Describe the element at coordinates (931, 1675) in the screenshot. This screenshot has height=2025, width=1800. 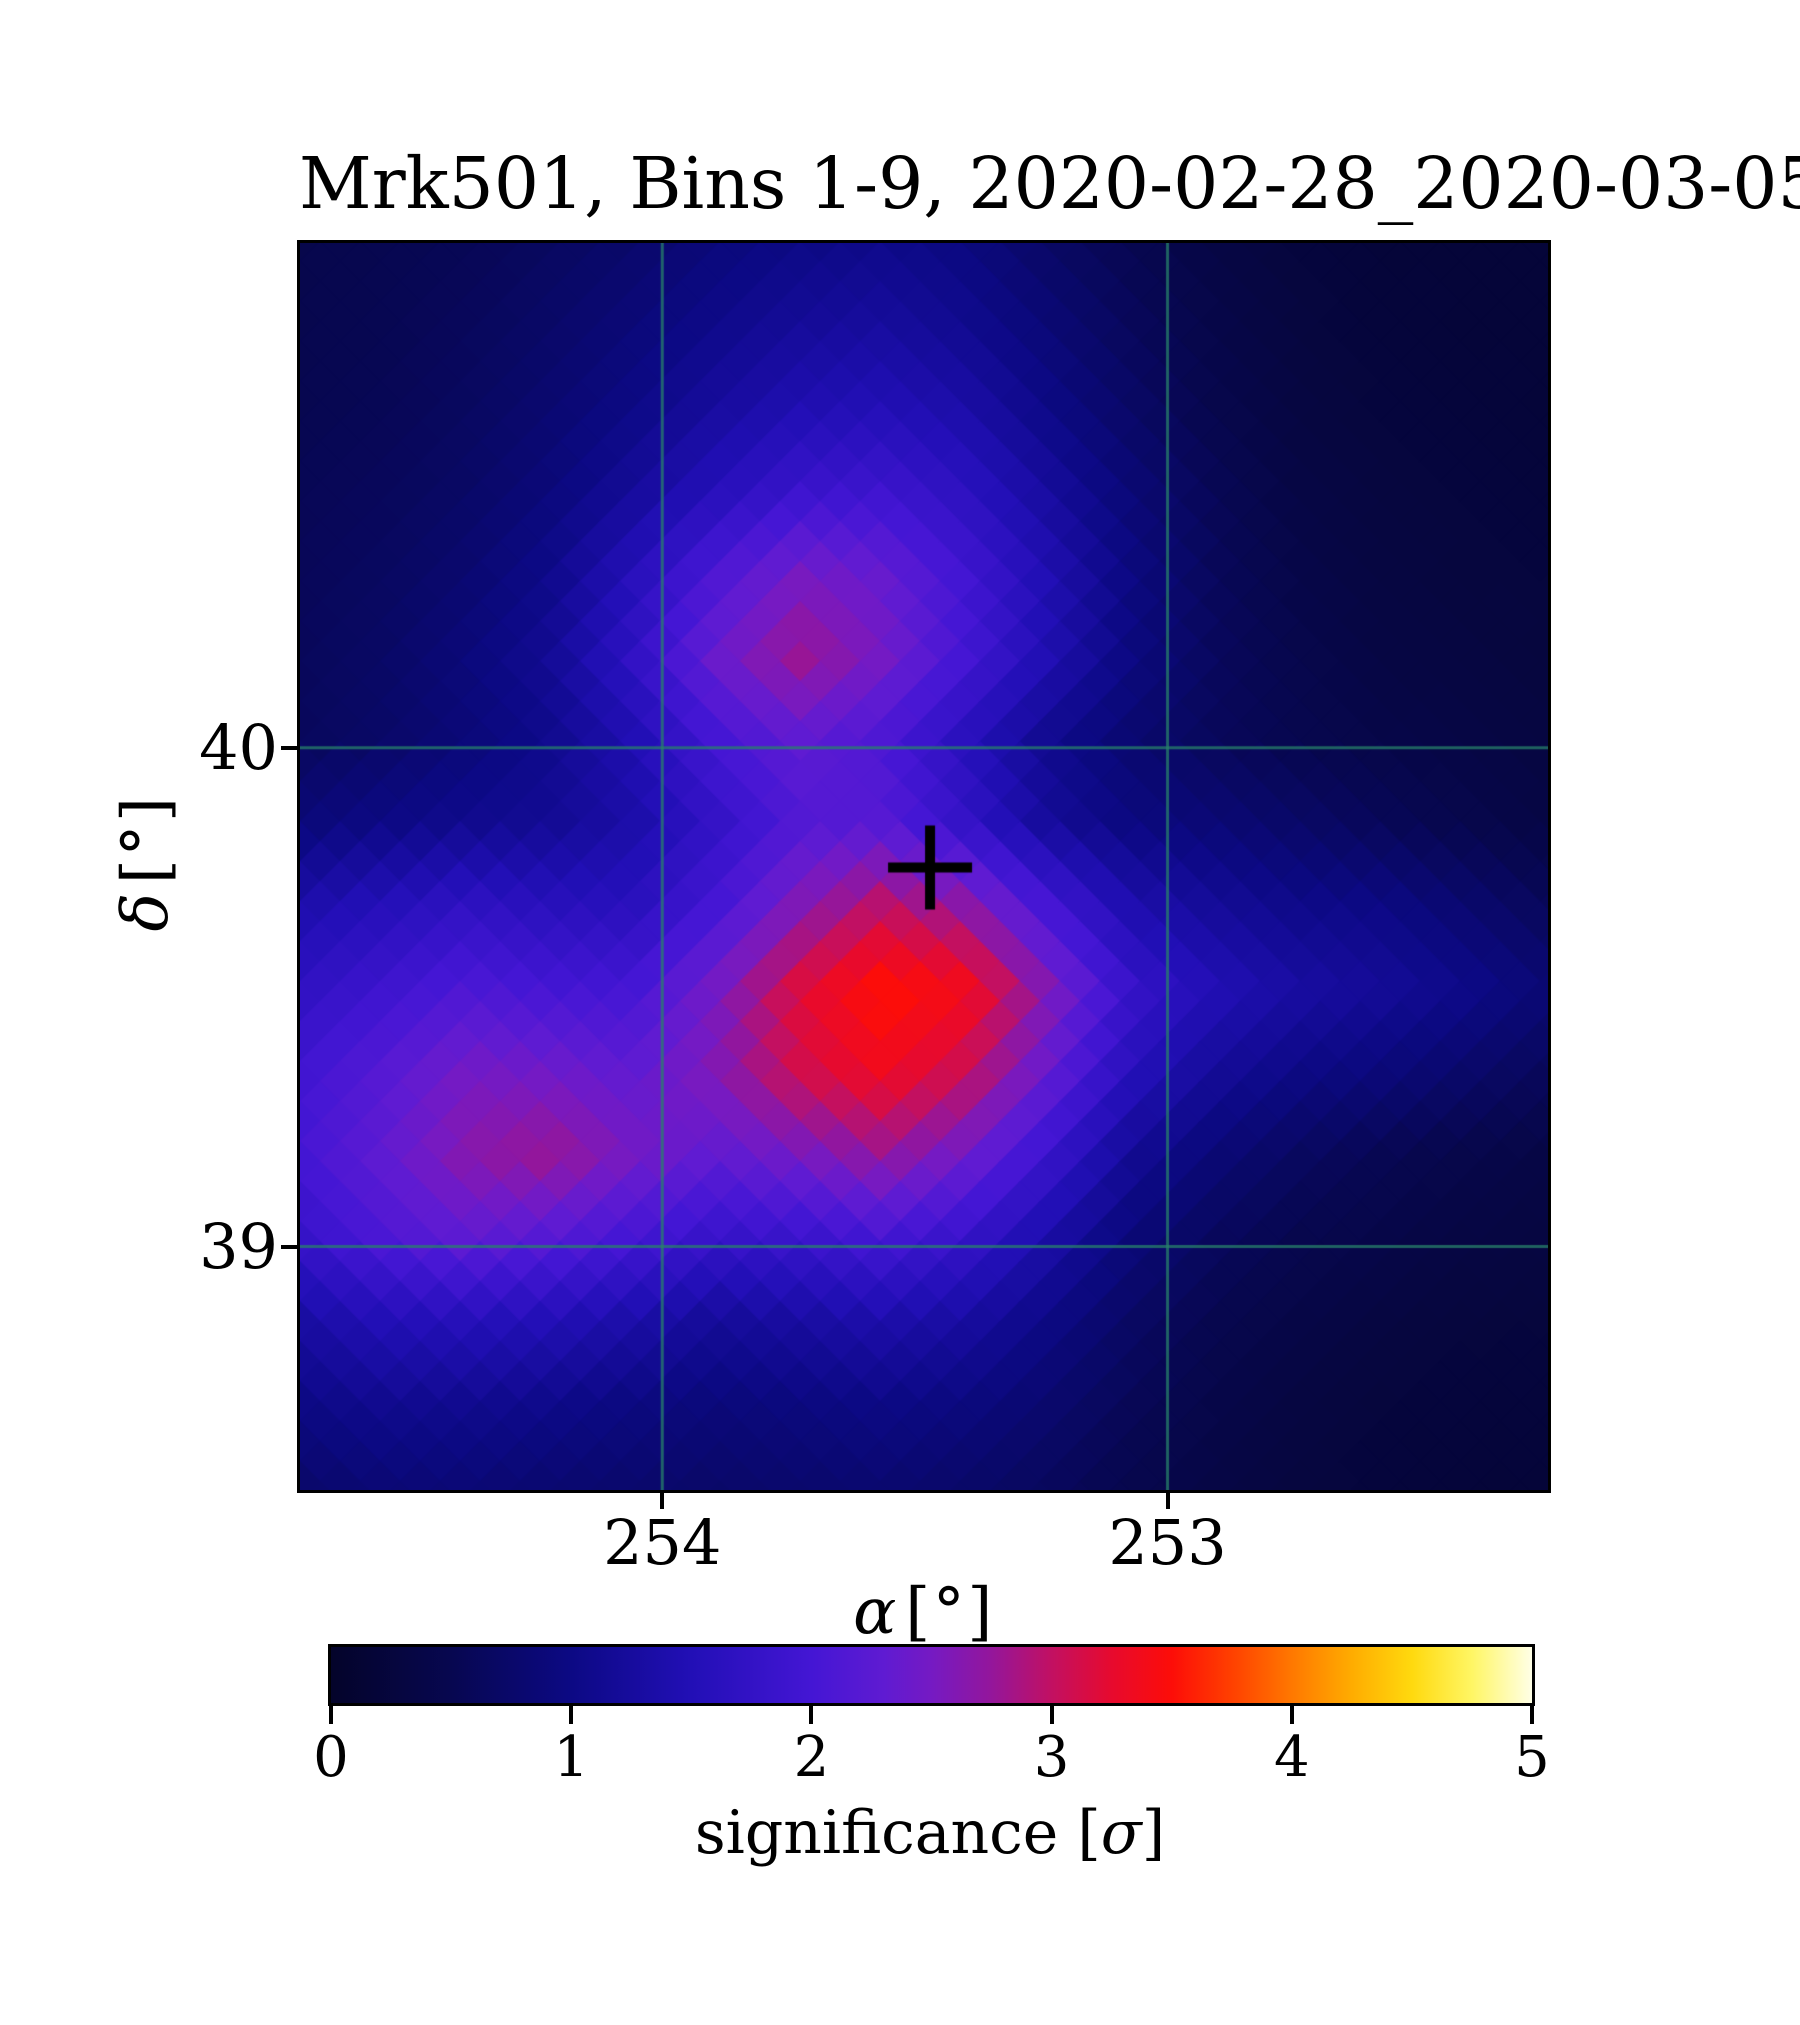
I see `colorbar` at that location.